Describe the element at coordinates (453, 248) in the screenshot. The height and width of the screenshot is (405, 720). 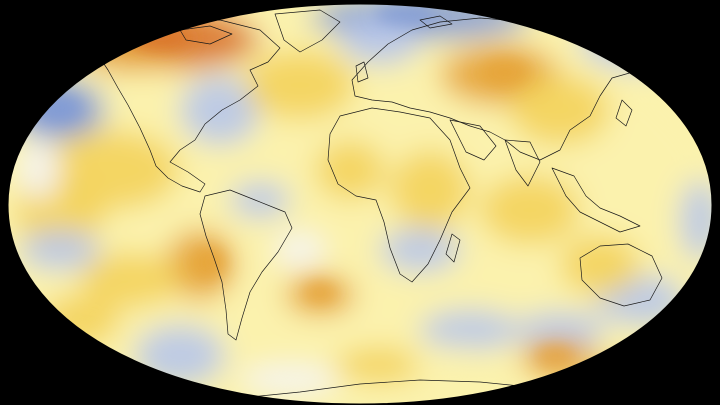
I see `coastline-madagascar` at that location.